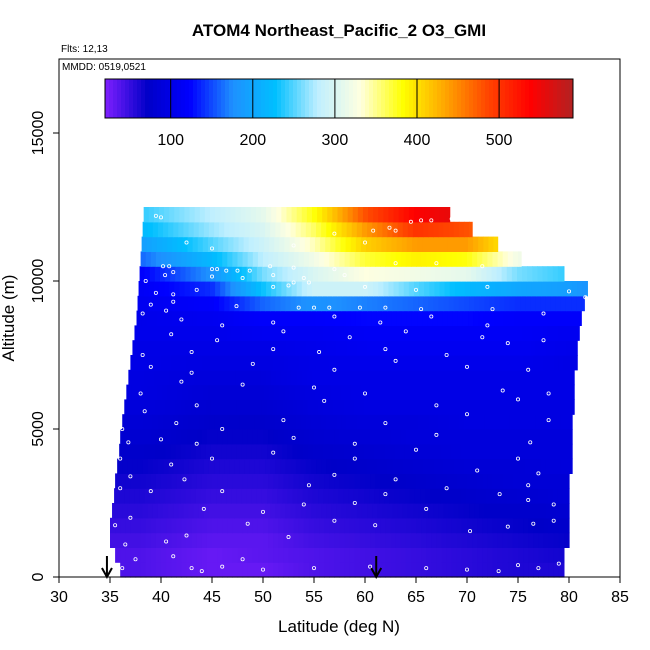  Describe the element at coordinates (518, 597) in the screenshot. I see `x-tick-label: 75` at that location.